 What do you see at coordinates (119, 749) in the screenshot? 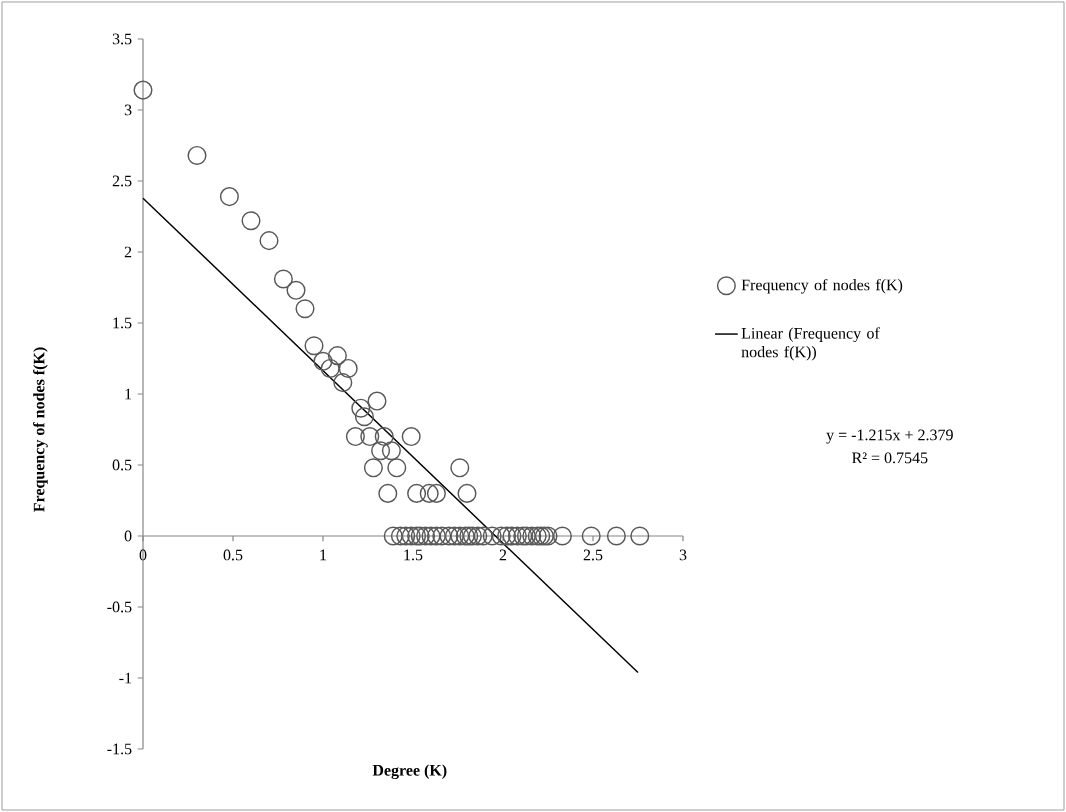
I see `y-tick-label: -1.5` at bounding box center [119, 749].